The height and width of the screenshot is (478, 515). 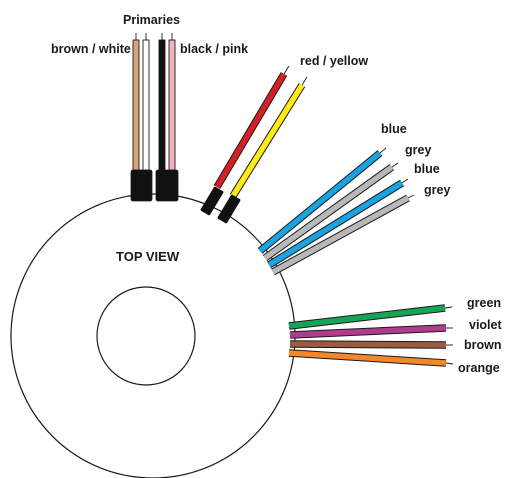 I want to click on blue-label-1: blue, so click(x=394, y=129).